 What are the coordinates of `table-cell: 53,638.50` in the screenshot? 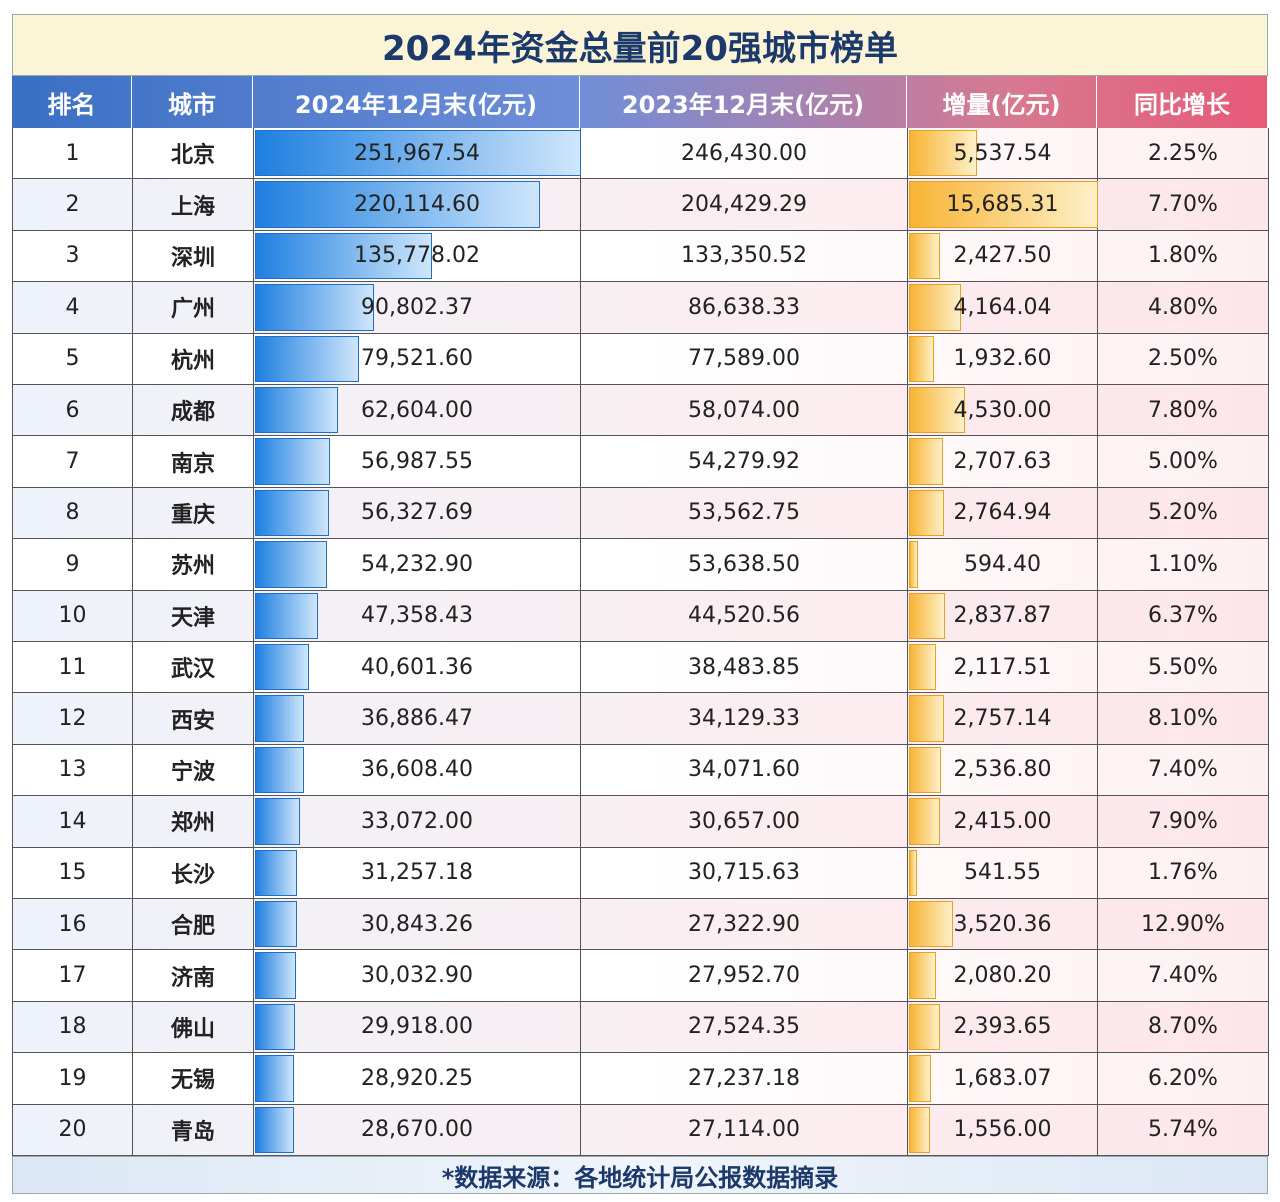 It's located at (744, 565).